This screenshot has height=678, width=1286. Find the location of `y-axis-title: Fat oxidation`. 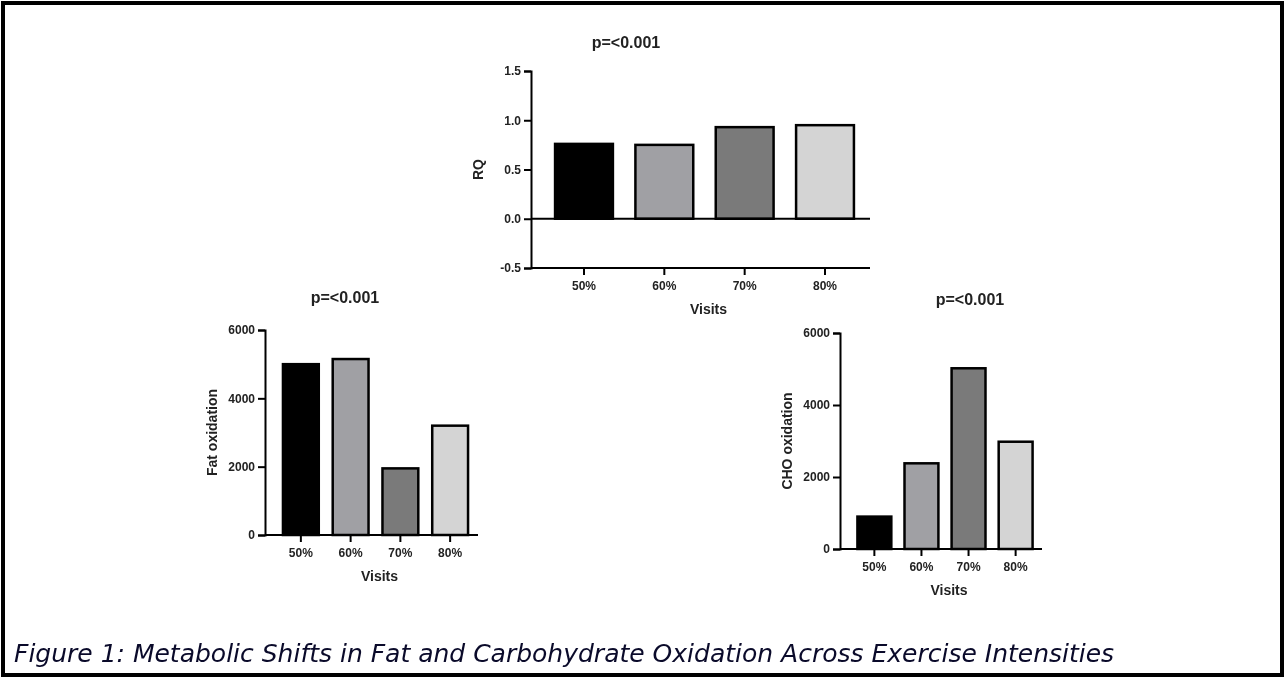

y-axis-title: Fat oxidation is located at coordinates (212, 432).